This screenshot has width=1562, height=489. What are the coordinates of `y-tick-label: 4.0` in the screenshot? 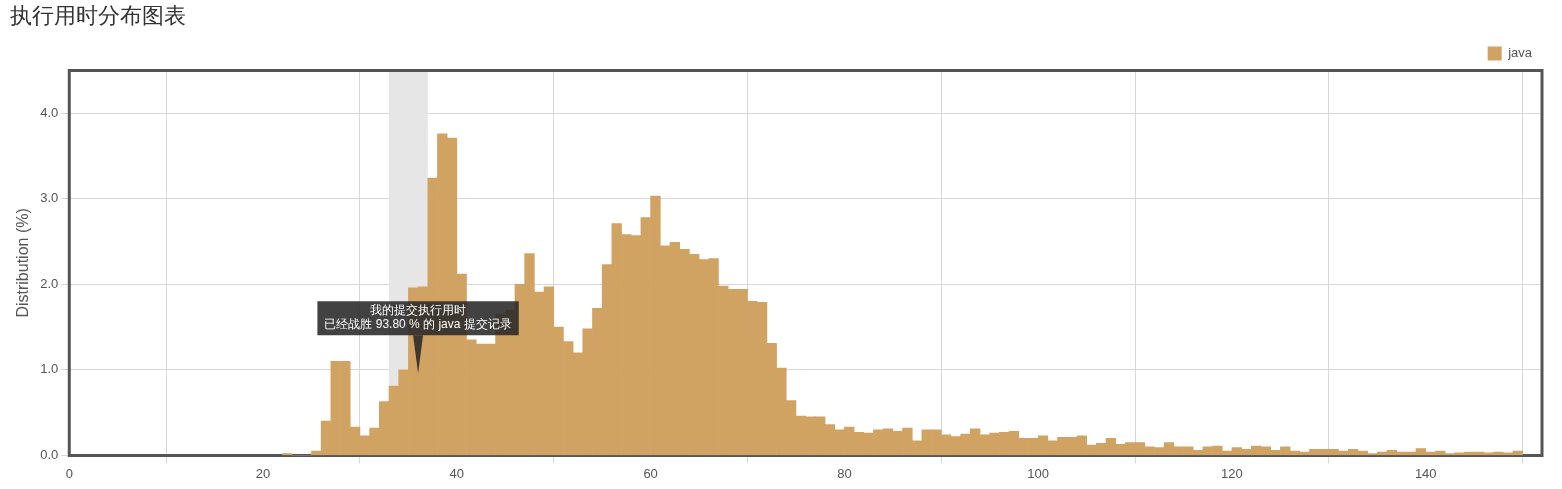 It's located at (49, 112).